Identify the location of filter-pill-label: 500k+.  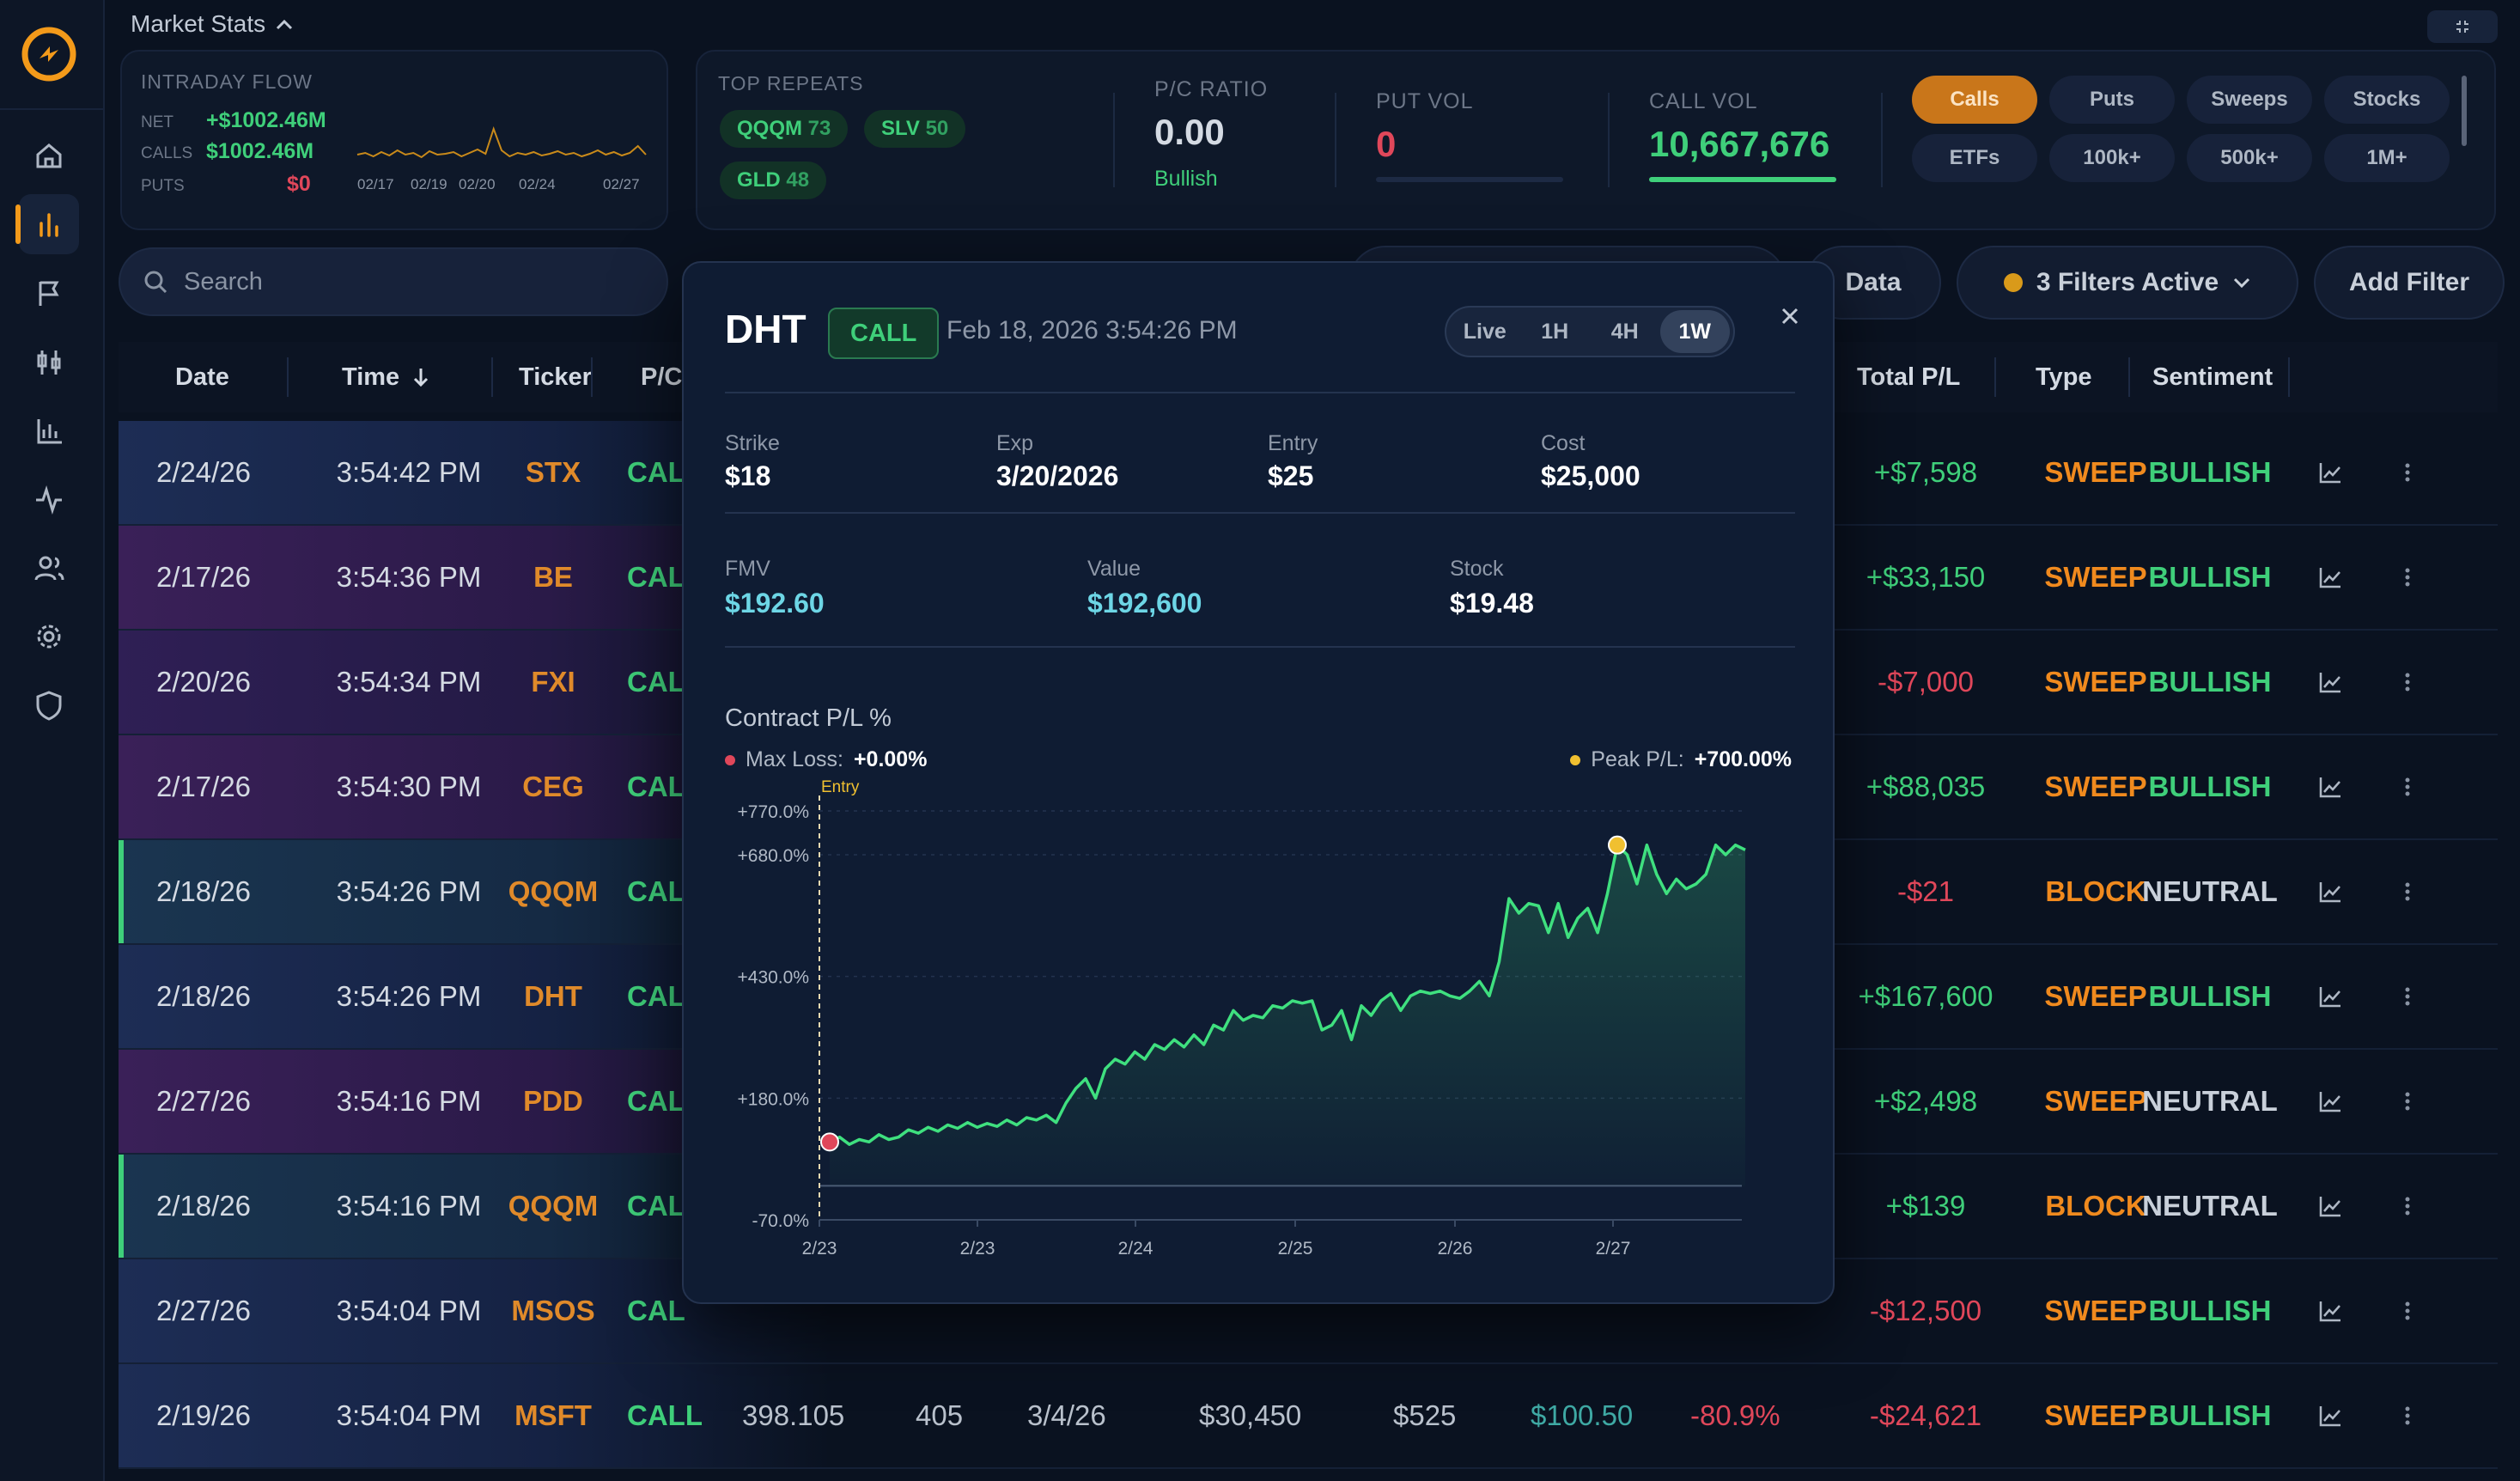
(2249, 158).